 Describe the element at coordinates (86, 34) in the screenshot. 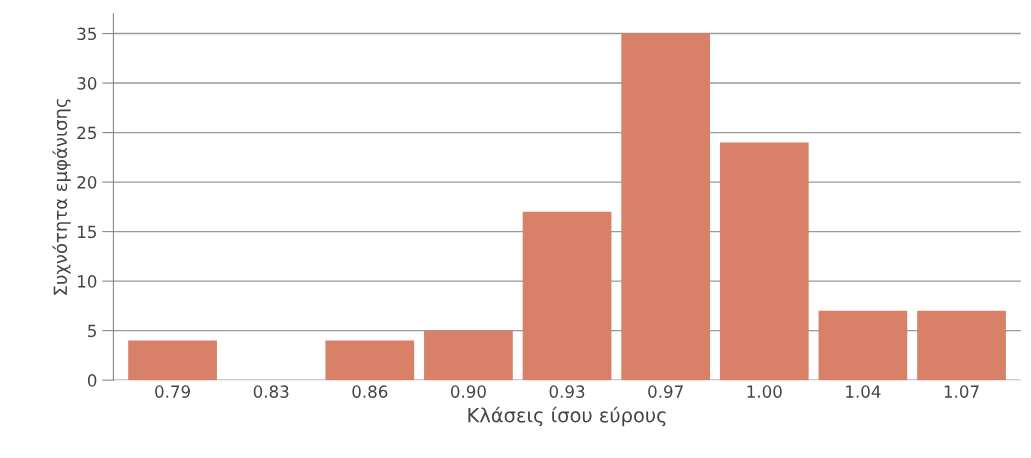

I see `y-tick-label: 35` at that location.